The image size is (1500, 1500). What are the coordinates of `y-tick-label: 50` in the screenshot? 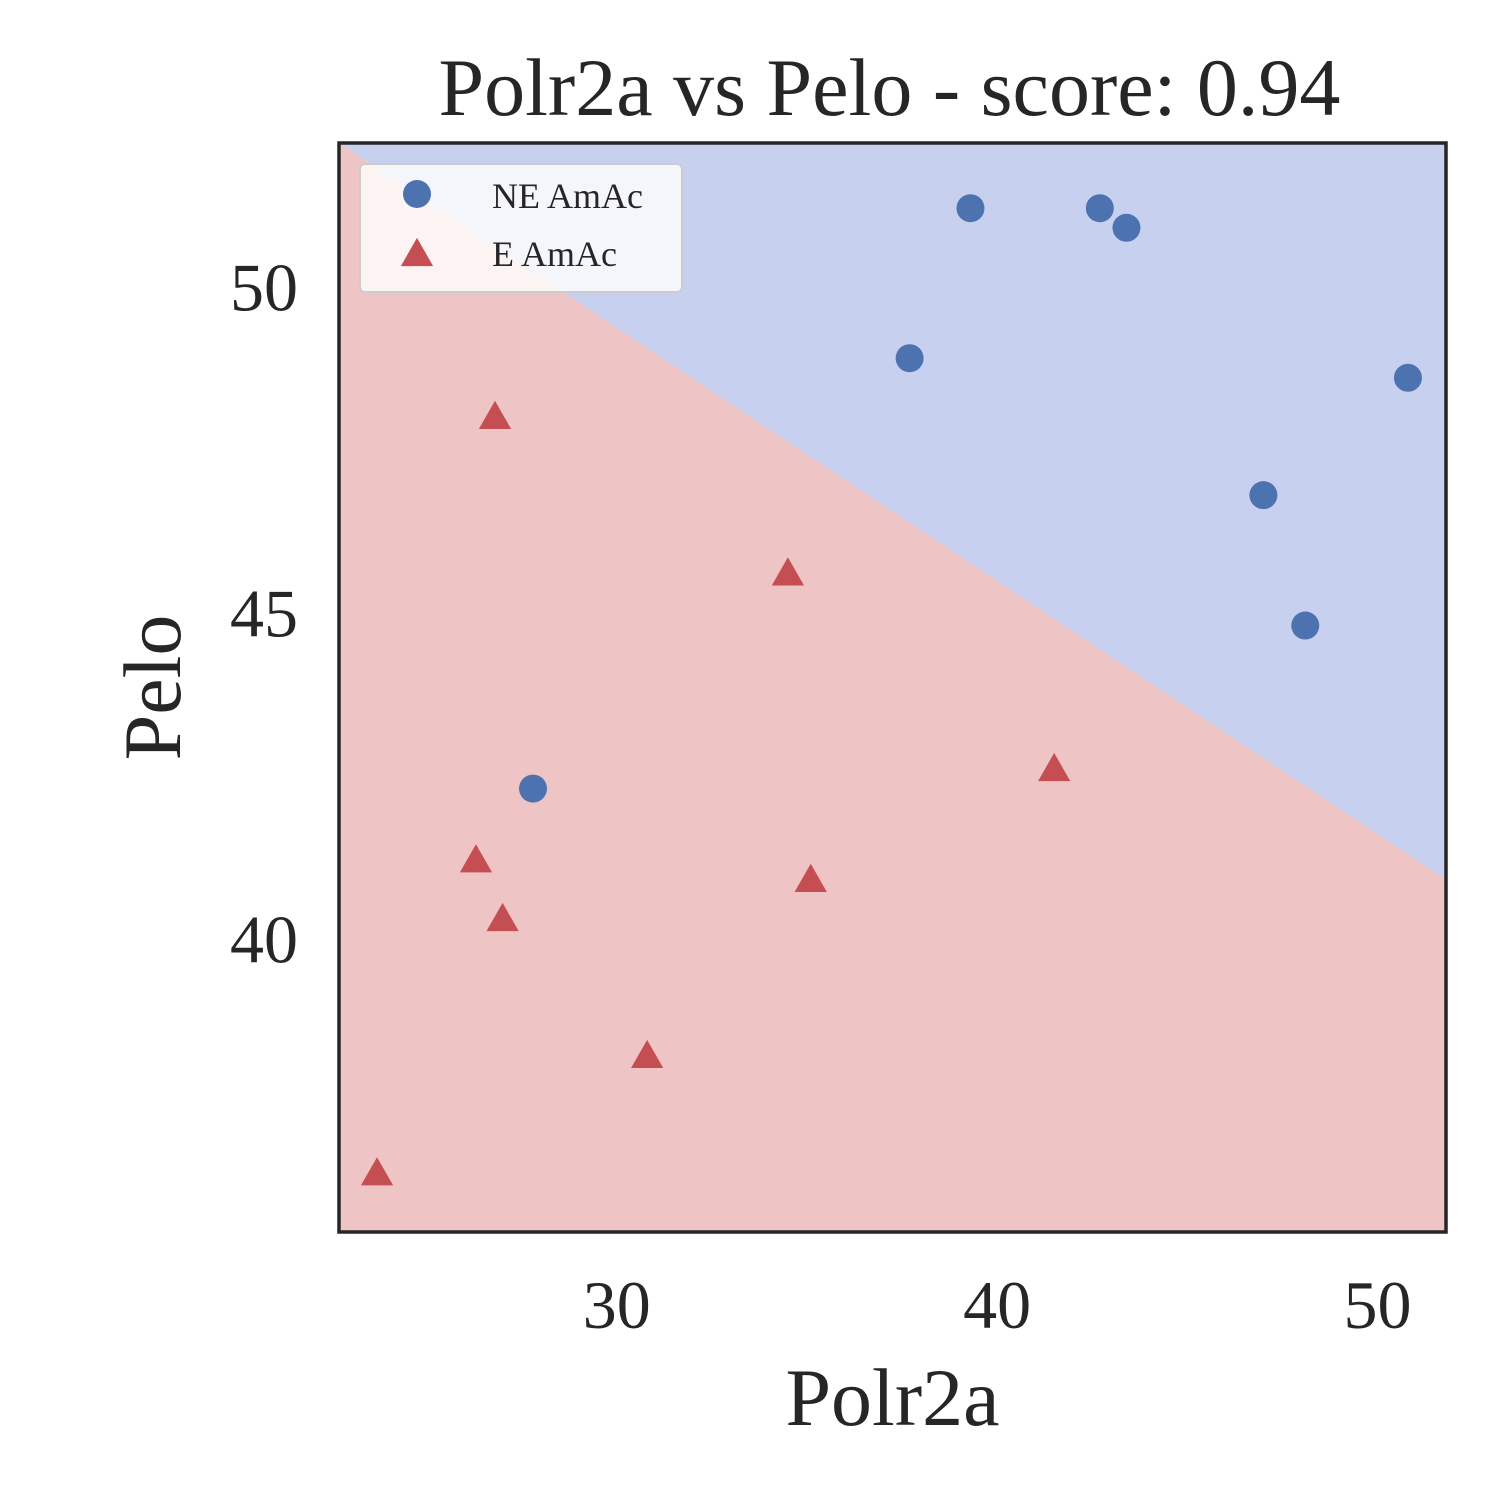 It's located at (264, 287).